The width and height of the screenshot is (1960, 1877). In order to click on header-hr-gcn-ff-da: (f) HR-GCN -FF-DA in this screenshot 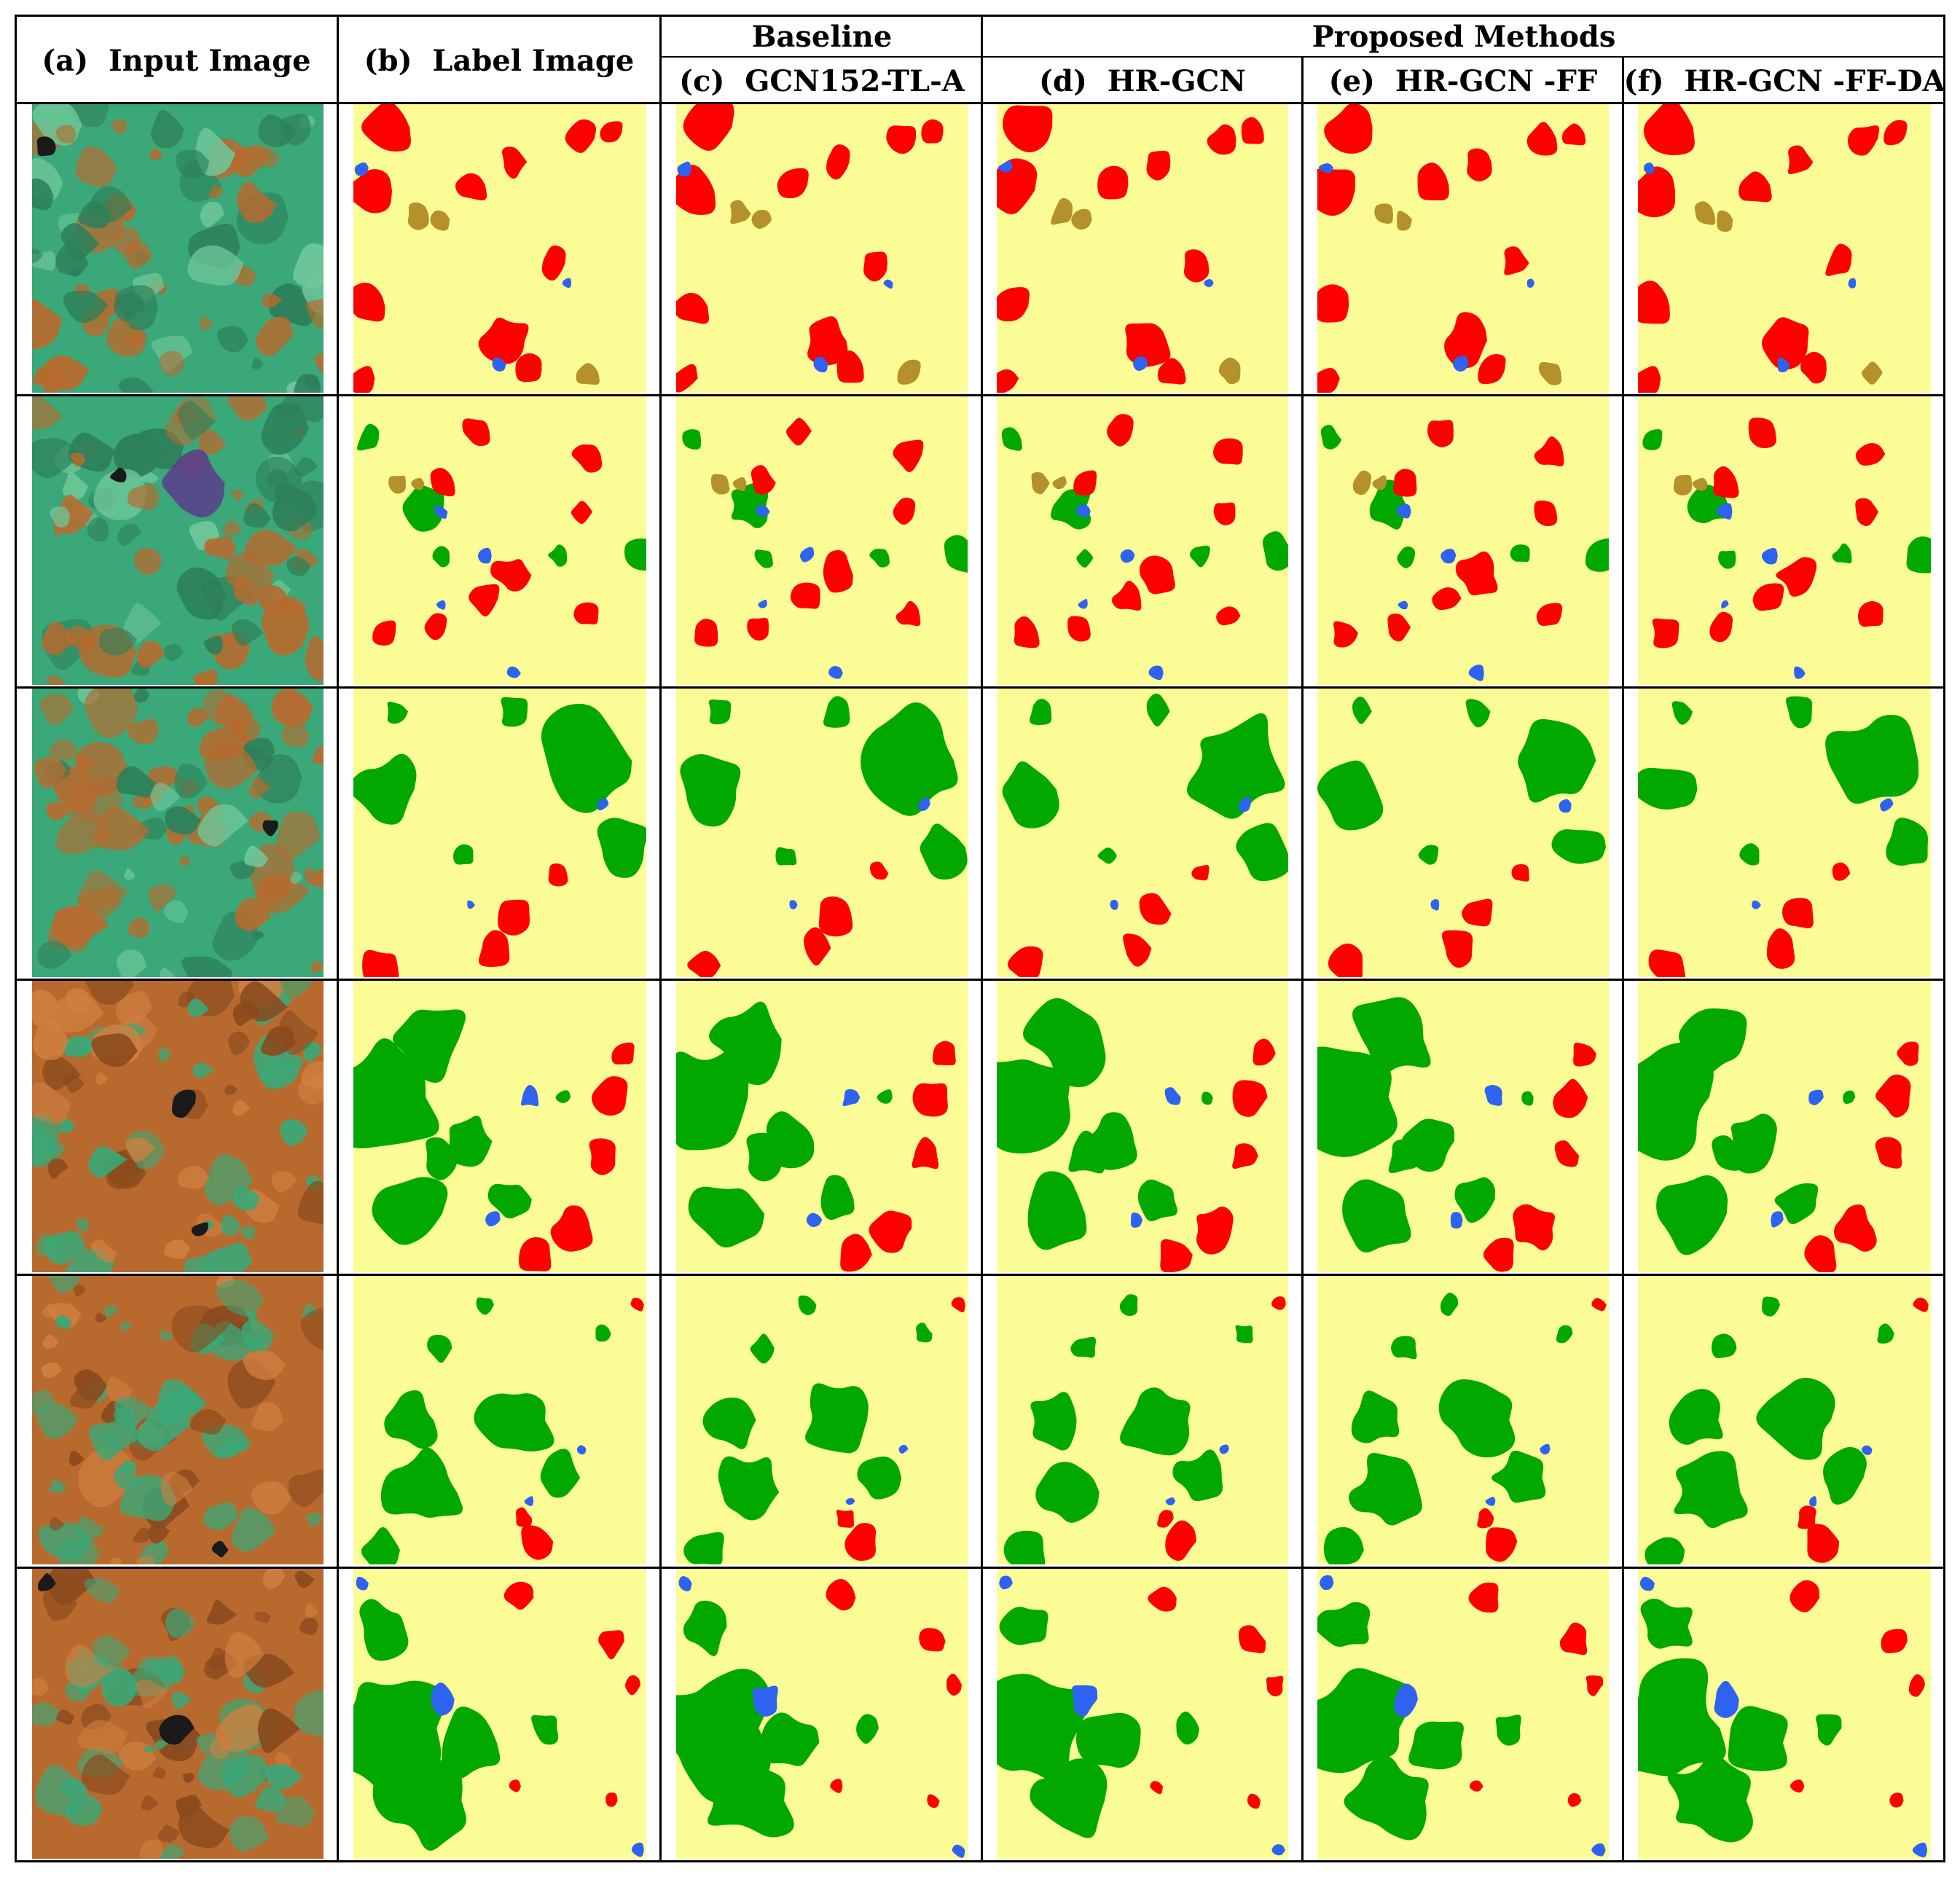, I will do `click(1784, 80)`.